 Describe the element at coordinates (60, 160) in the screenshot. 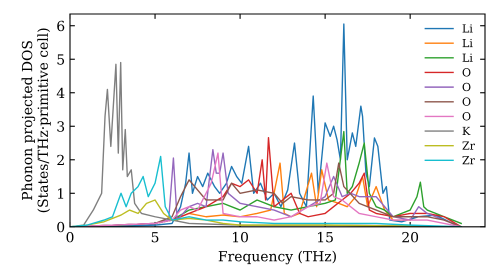

I see `y-tick-label: 2` at that location.